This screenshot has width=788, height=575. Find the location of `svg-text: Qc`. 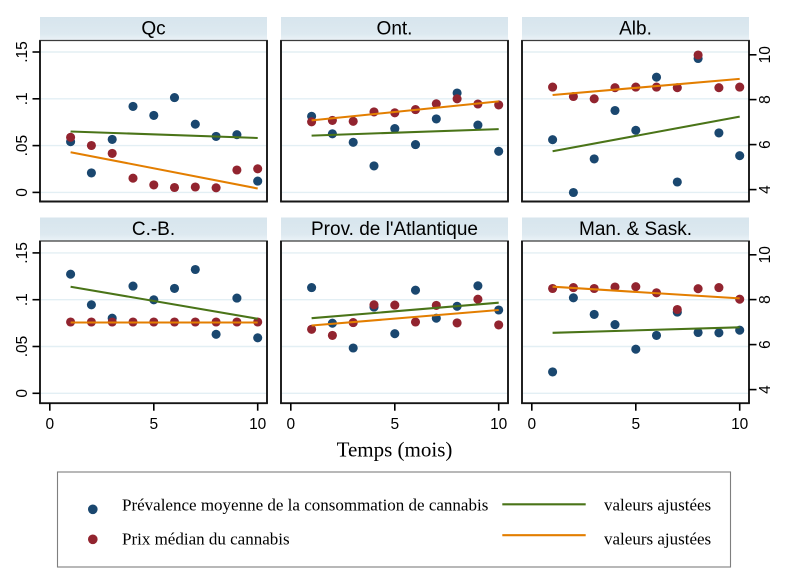

svg-text: Qc is located at coordinates (153, 29).